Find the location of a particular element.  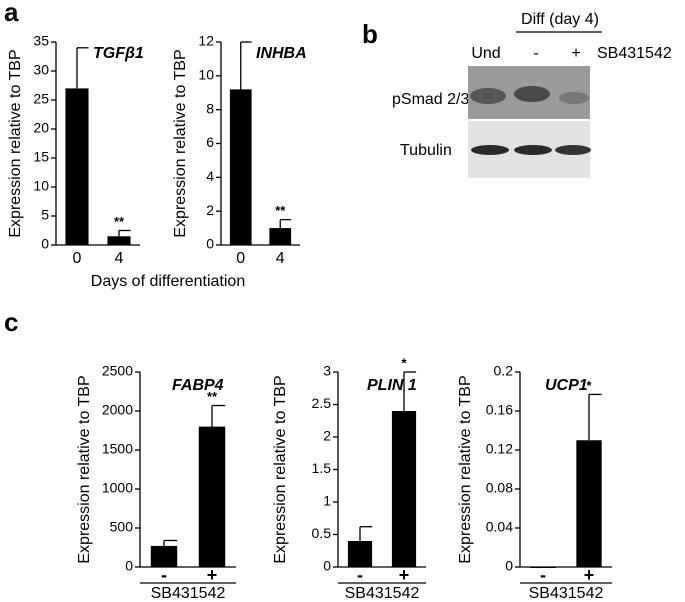

panel-label: a is located at coordinates (11, 13).